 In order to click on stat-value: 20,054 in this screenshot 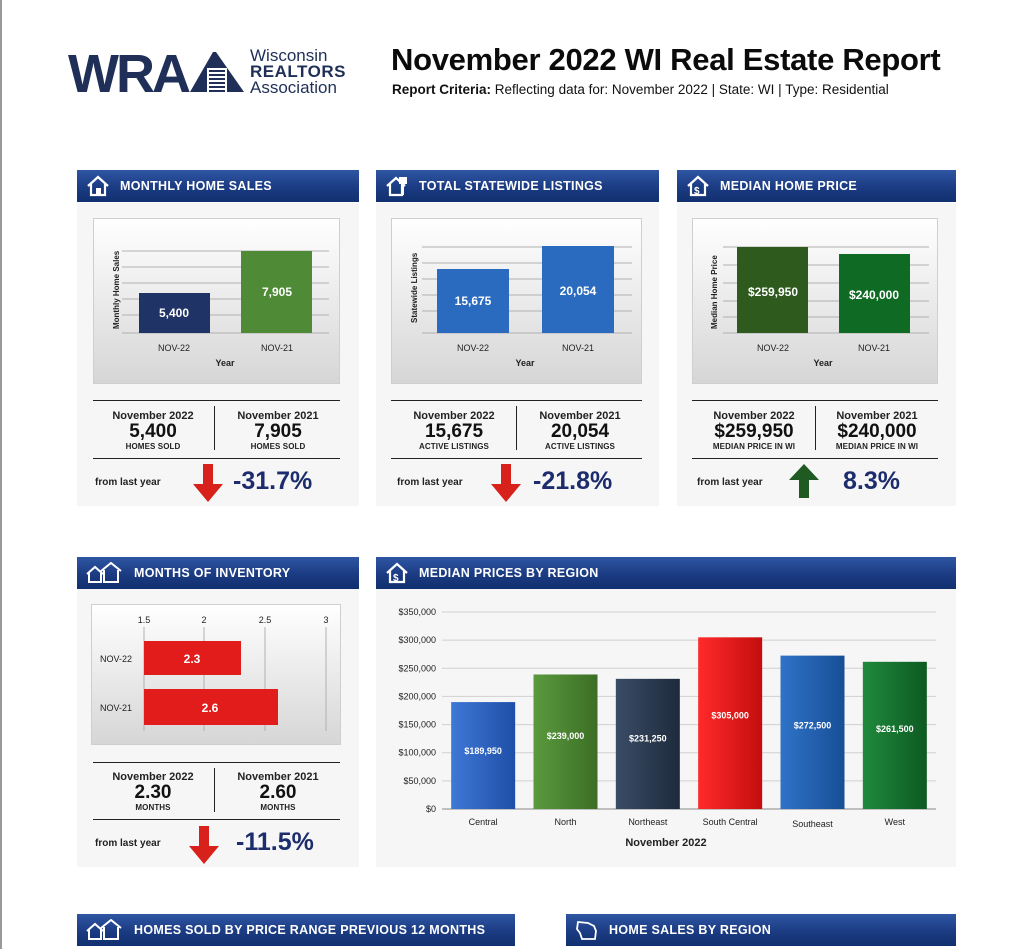, I will do `click(580, 431)`.